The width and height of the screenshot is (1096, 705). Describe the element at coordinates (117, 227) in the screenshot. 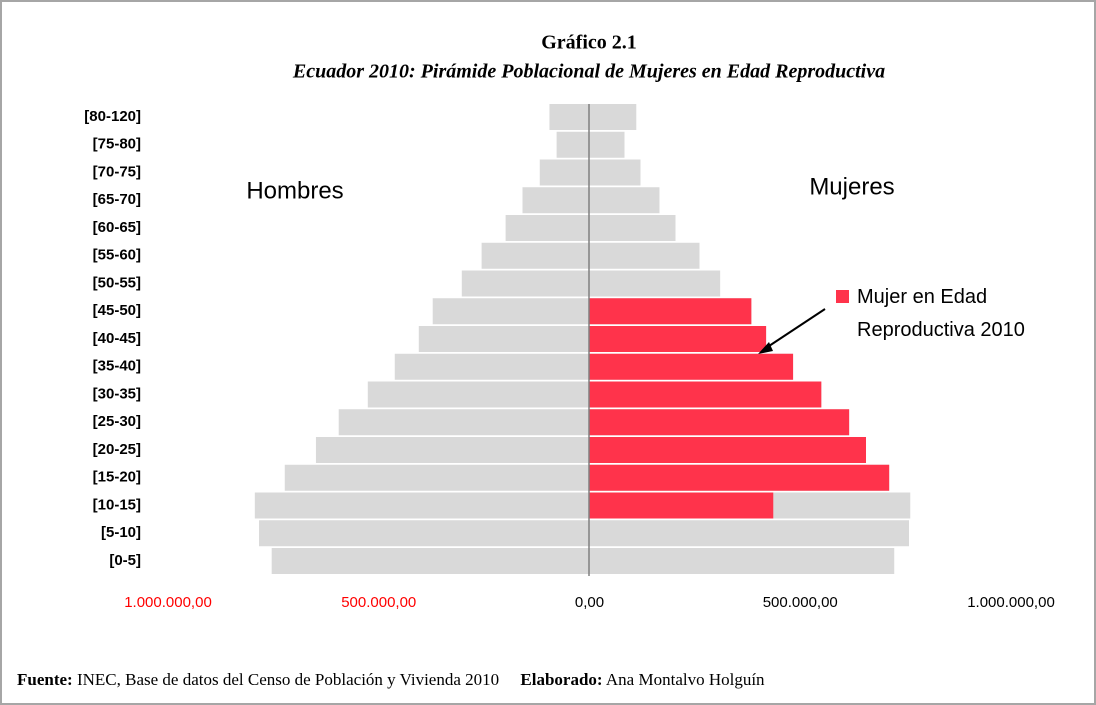

I see `y-tick-label: [60-65]` at that location.